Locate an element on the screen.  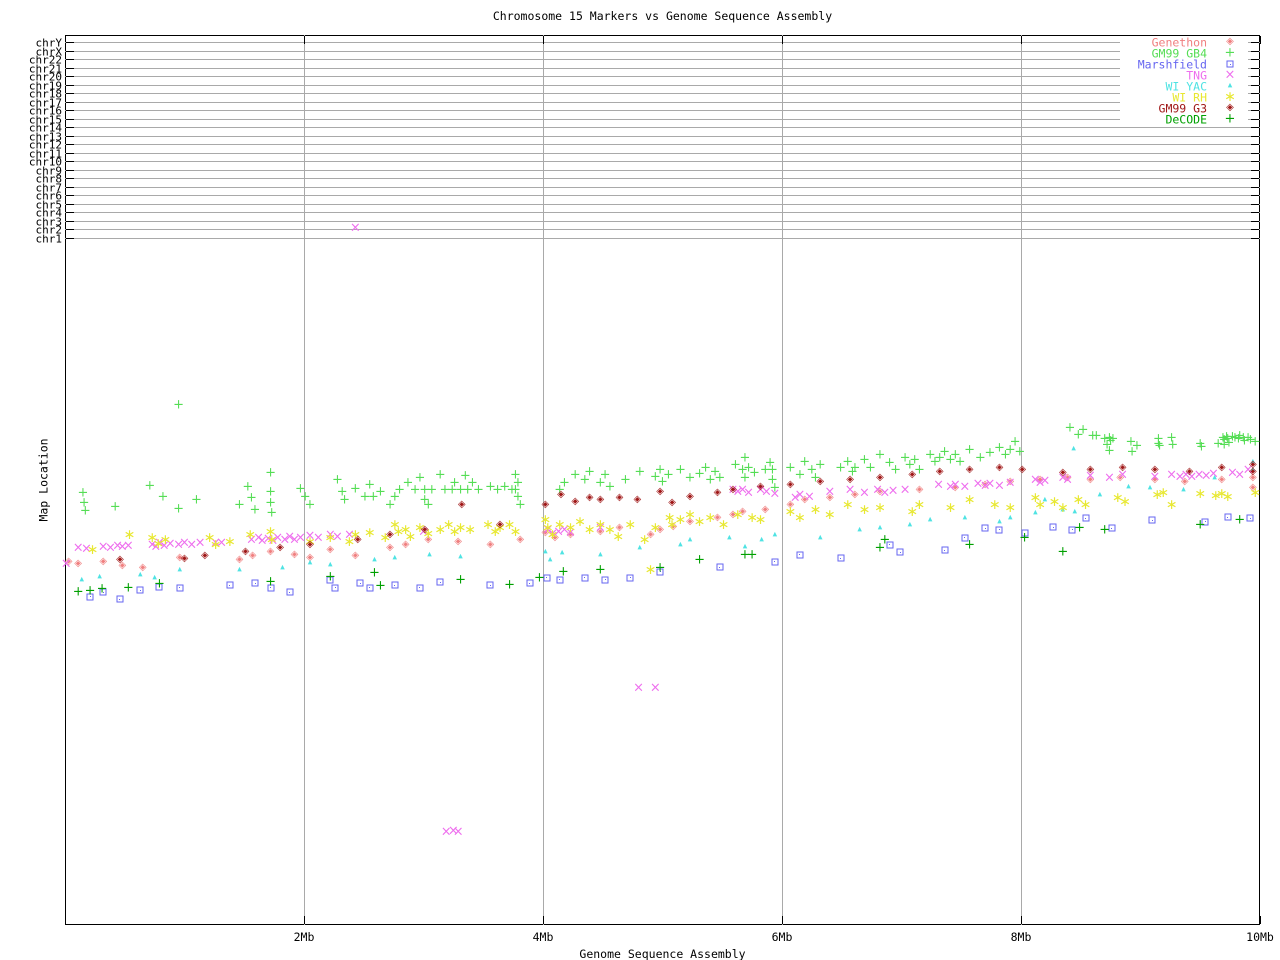
legend-label-gm99_g3: GM99 G3 is located at coordinates (1182, 107).